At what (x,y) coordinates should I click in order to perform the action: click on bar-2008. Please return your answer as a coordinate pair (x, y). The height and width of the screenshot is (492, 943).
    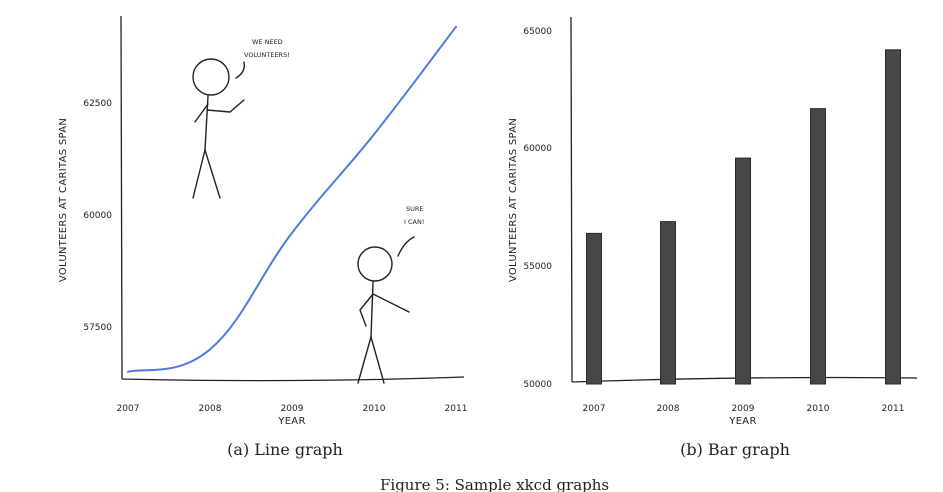
    Looking at the image, I should click on (668, 303).